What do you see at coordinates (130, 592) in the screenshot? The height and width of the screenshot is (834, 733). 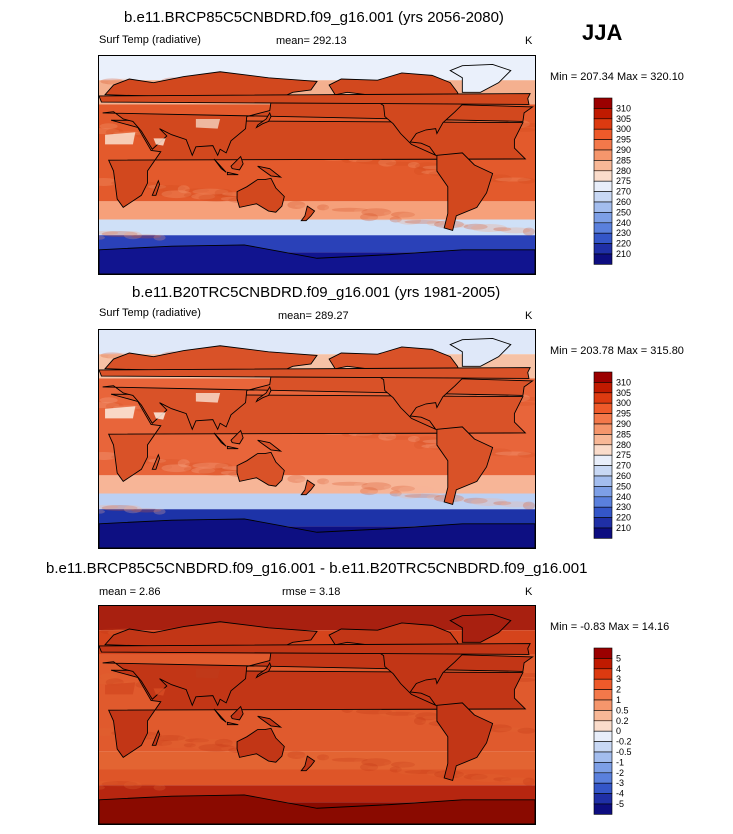 I see `panel-3-mean: mean = 2.86` at bounding box center [130, 592].